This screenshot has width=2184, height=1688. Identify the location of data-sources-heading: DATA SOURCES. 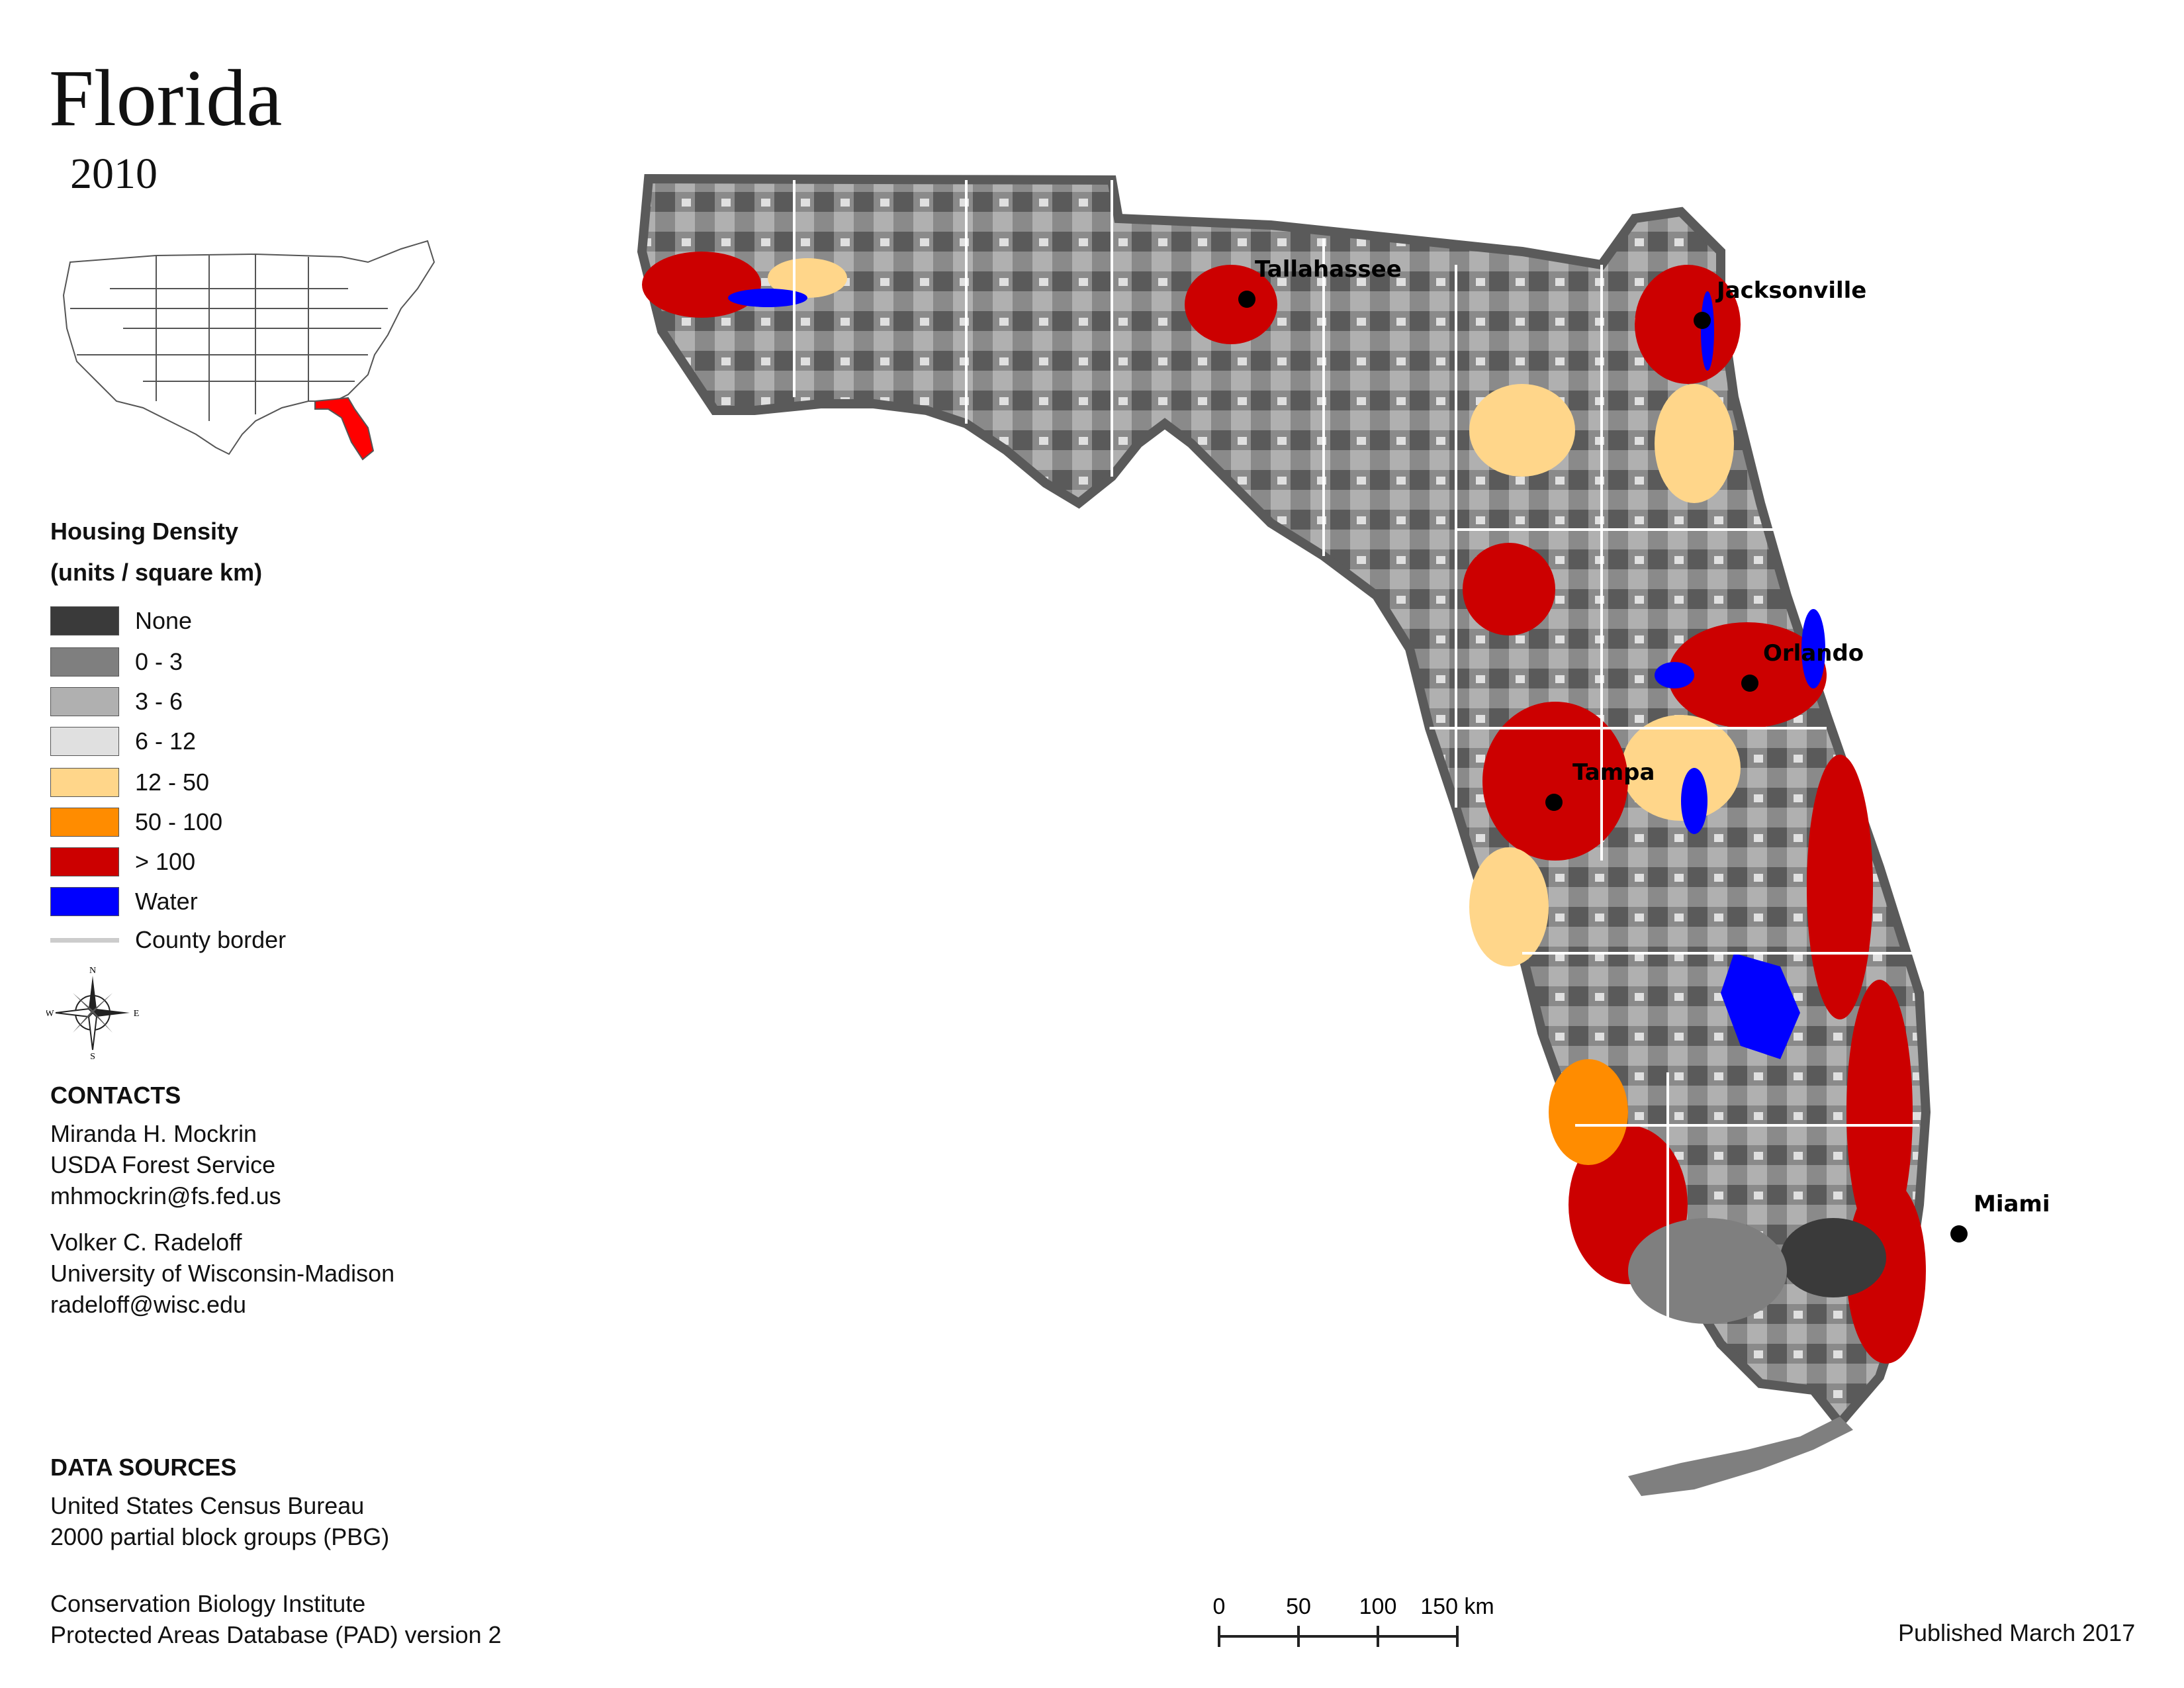
(143, 1467).